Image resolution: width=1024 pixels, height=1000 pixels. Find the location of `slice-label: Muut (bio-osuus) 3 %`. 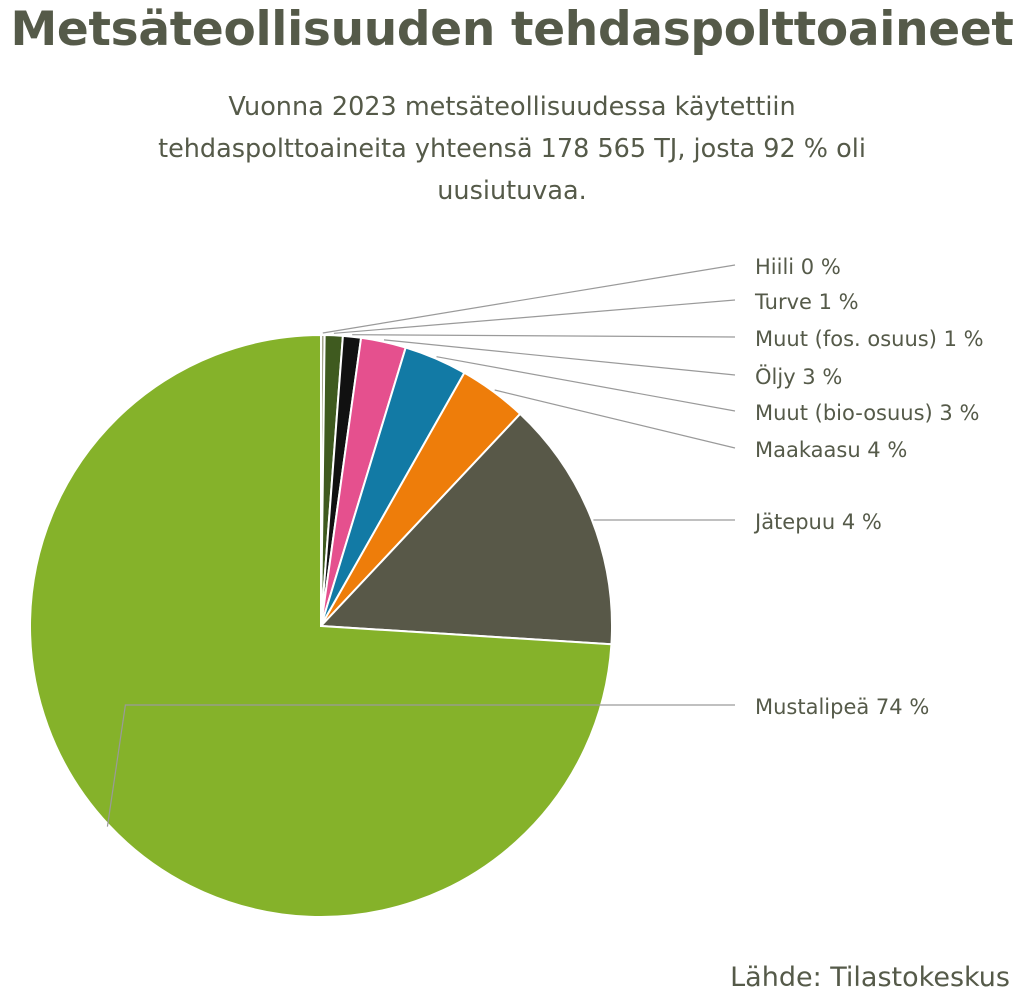

slice-label: Muut (bio-osuus) 3 % is located at coordinates (867, 413).